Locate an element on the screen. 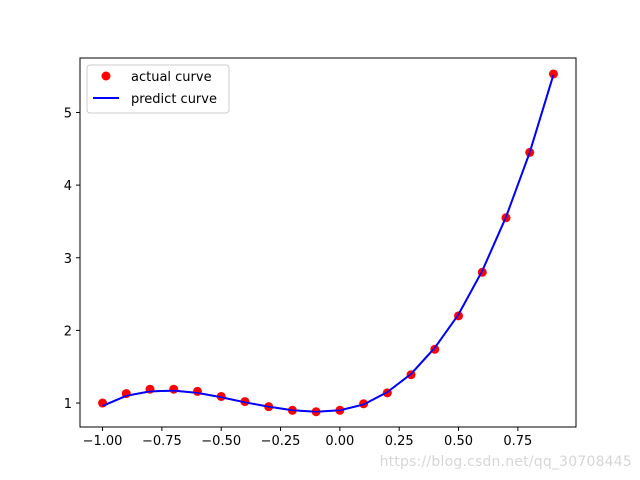 The height and width of the screenshot is (480, 640). legend: actual curve predict curve is located at coordinates (158, 89).